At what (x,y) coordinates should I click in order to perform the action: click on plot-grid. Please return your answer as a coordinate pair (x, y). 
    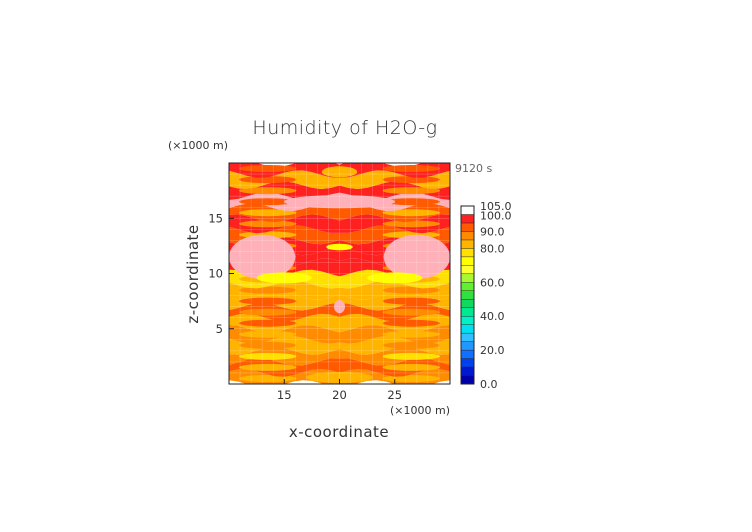
    Looking at the image, I should click on (339, 273).